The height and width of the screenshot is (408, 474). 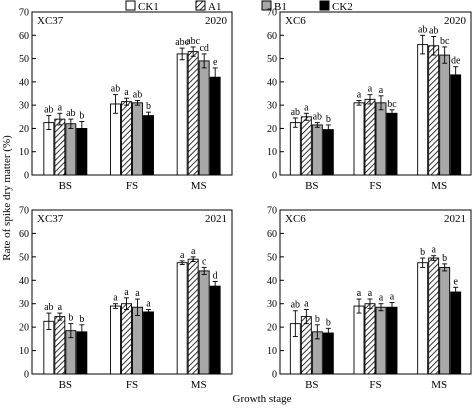 I want to click on significance-letter: cd, so click(x=203, y=48).